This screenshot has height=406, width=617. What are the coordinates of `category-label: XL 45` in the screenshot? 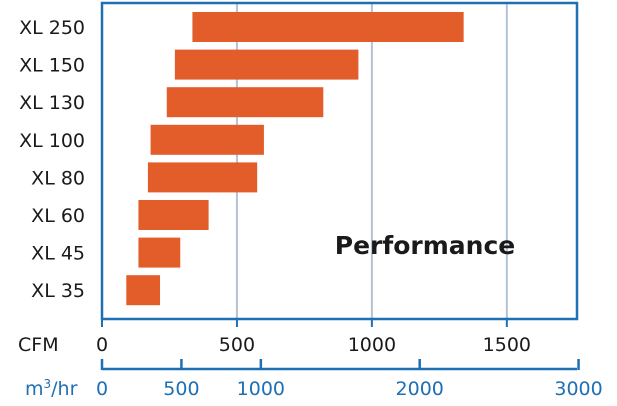 It's located at (58, 254).